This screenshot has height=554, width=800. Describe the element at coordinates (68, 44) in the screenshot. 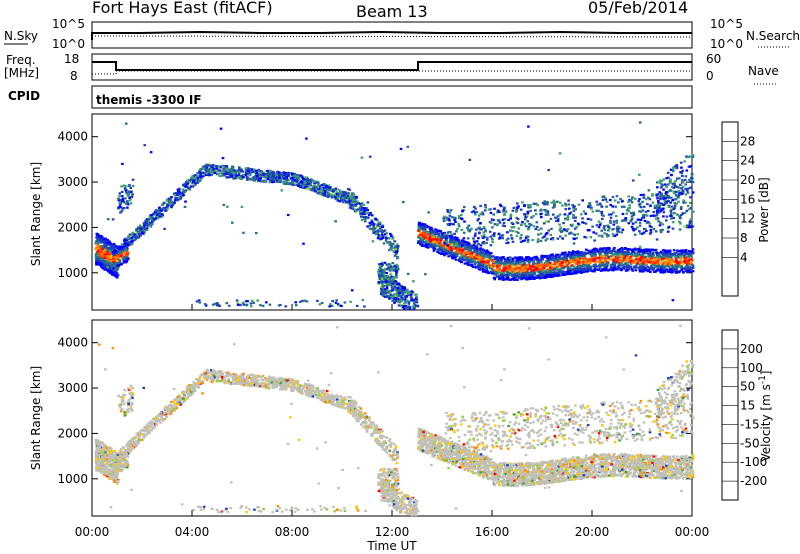

I see `nsky-tick-bottom: 10^0` at that location.